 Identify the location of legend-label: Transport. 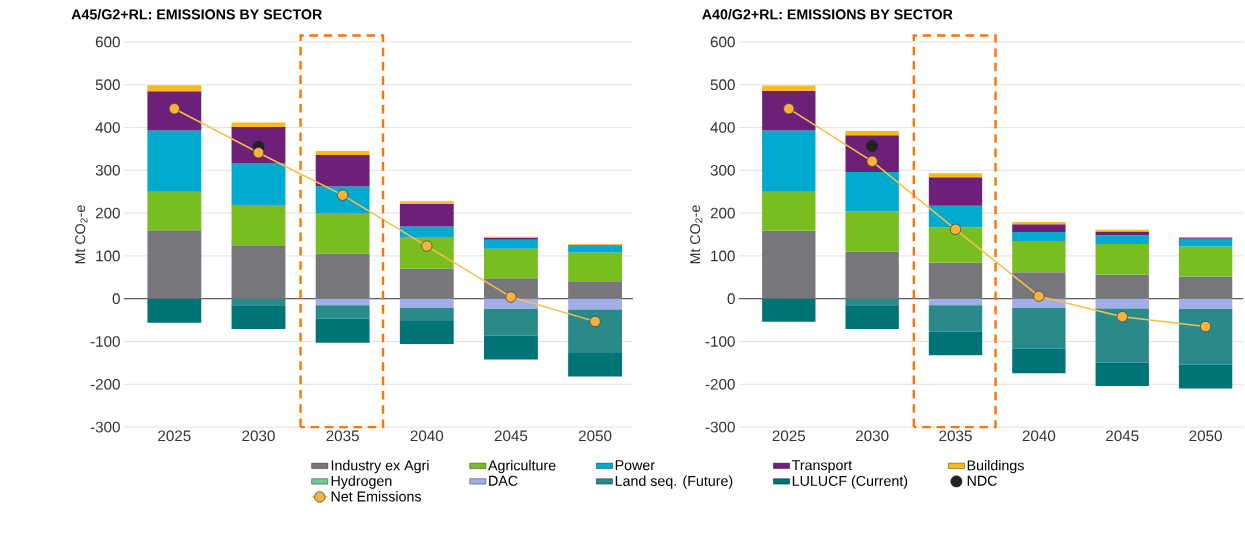
(822, 467).